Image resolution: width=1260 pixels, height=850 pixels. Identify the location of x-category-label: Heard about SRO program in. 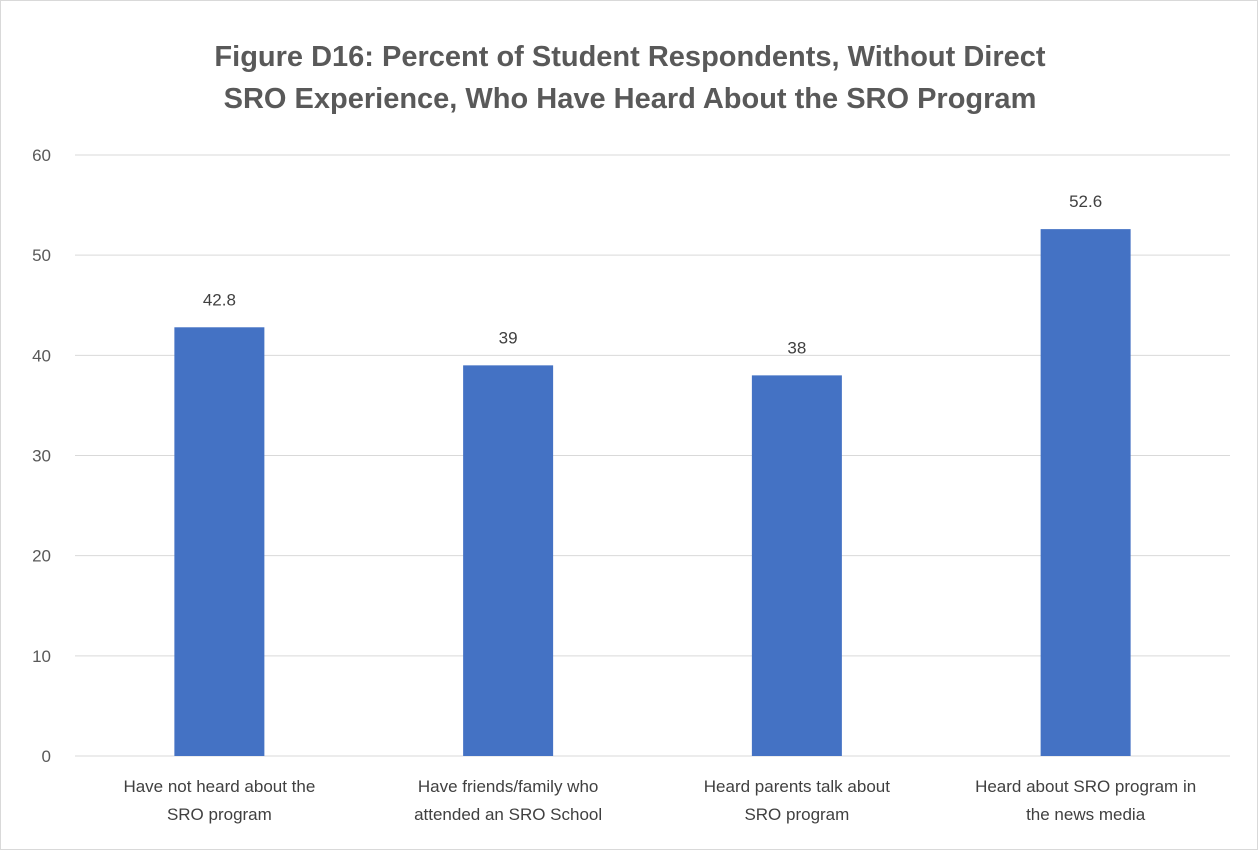
(1085, 786).